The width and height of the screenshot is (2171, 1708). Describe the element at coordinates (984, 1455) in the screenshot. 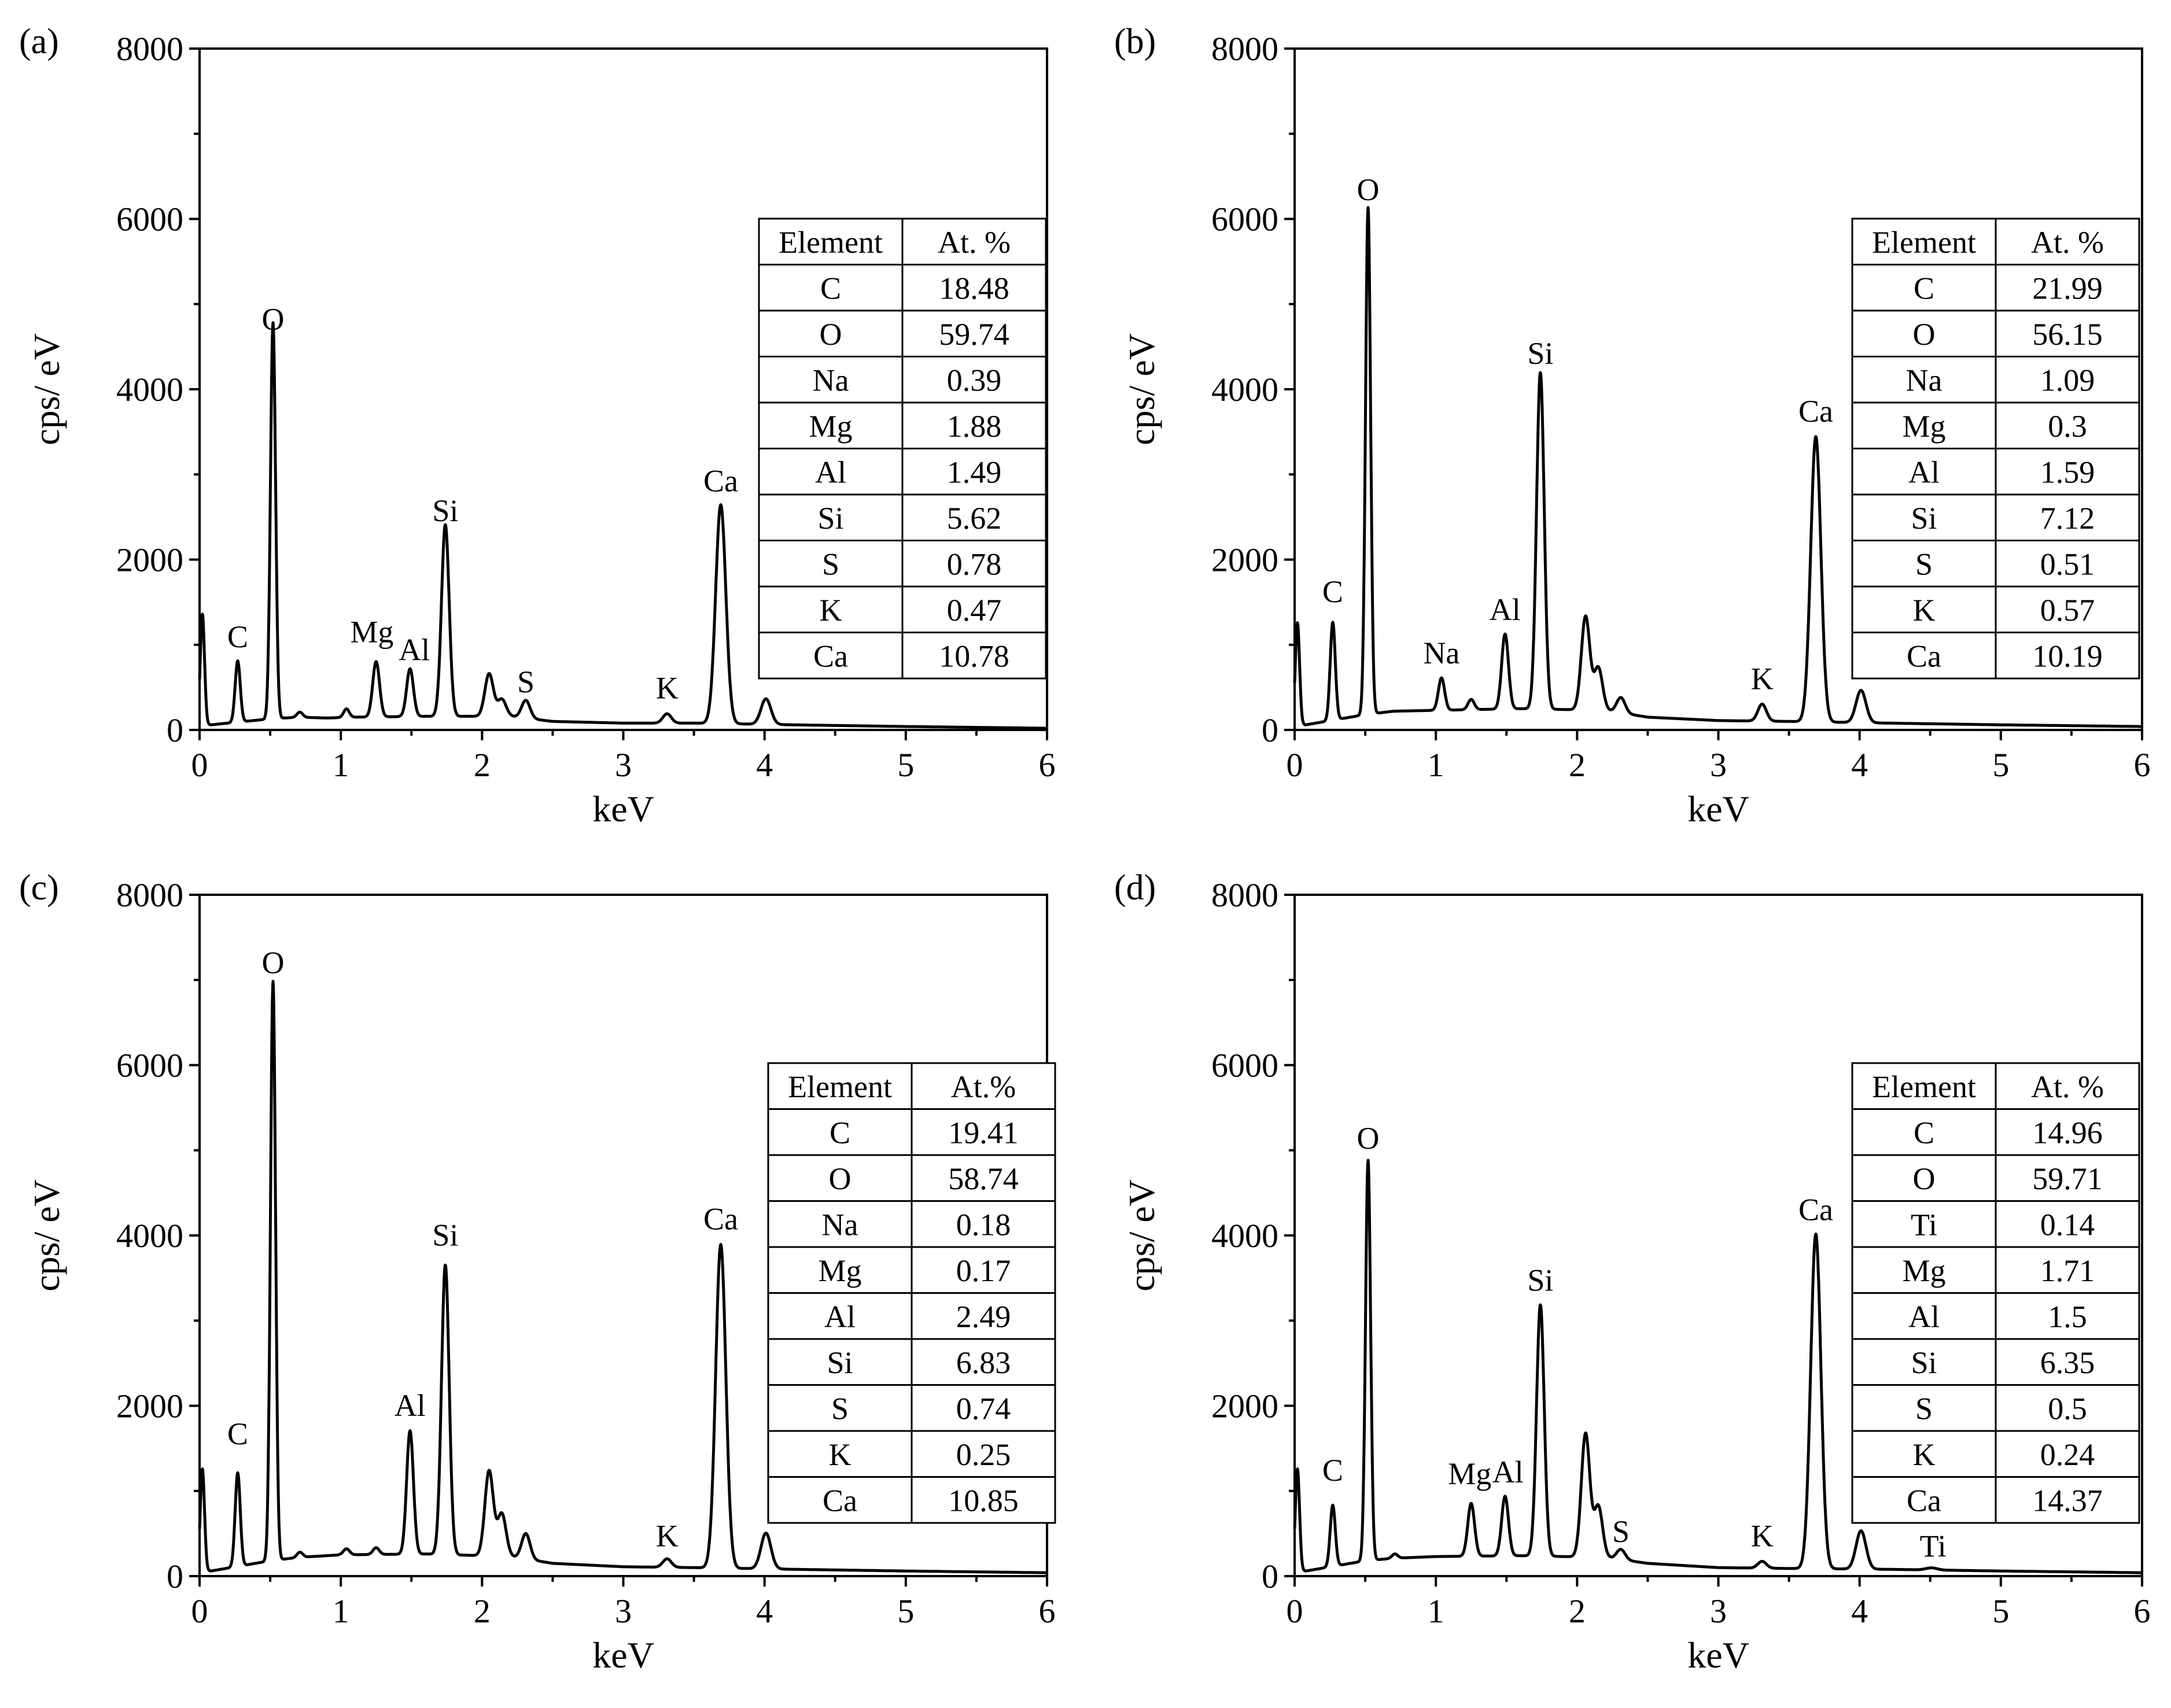

I see `table-cell: 0.25` at that location.